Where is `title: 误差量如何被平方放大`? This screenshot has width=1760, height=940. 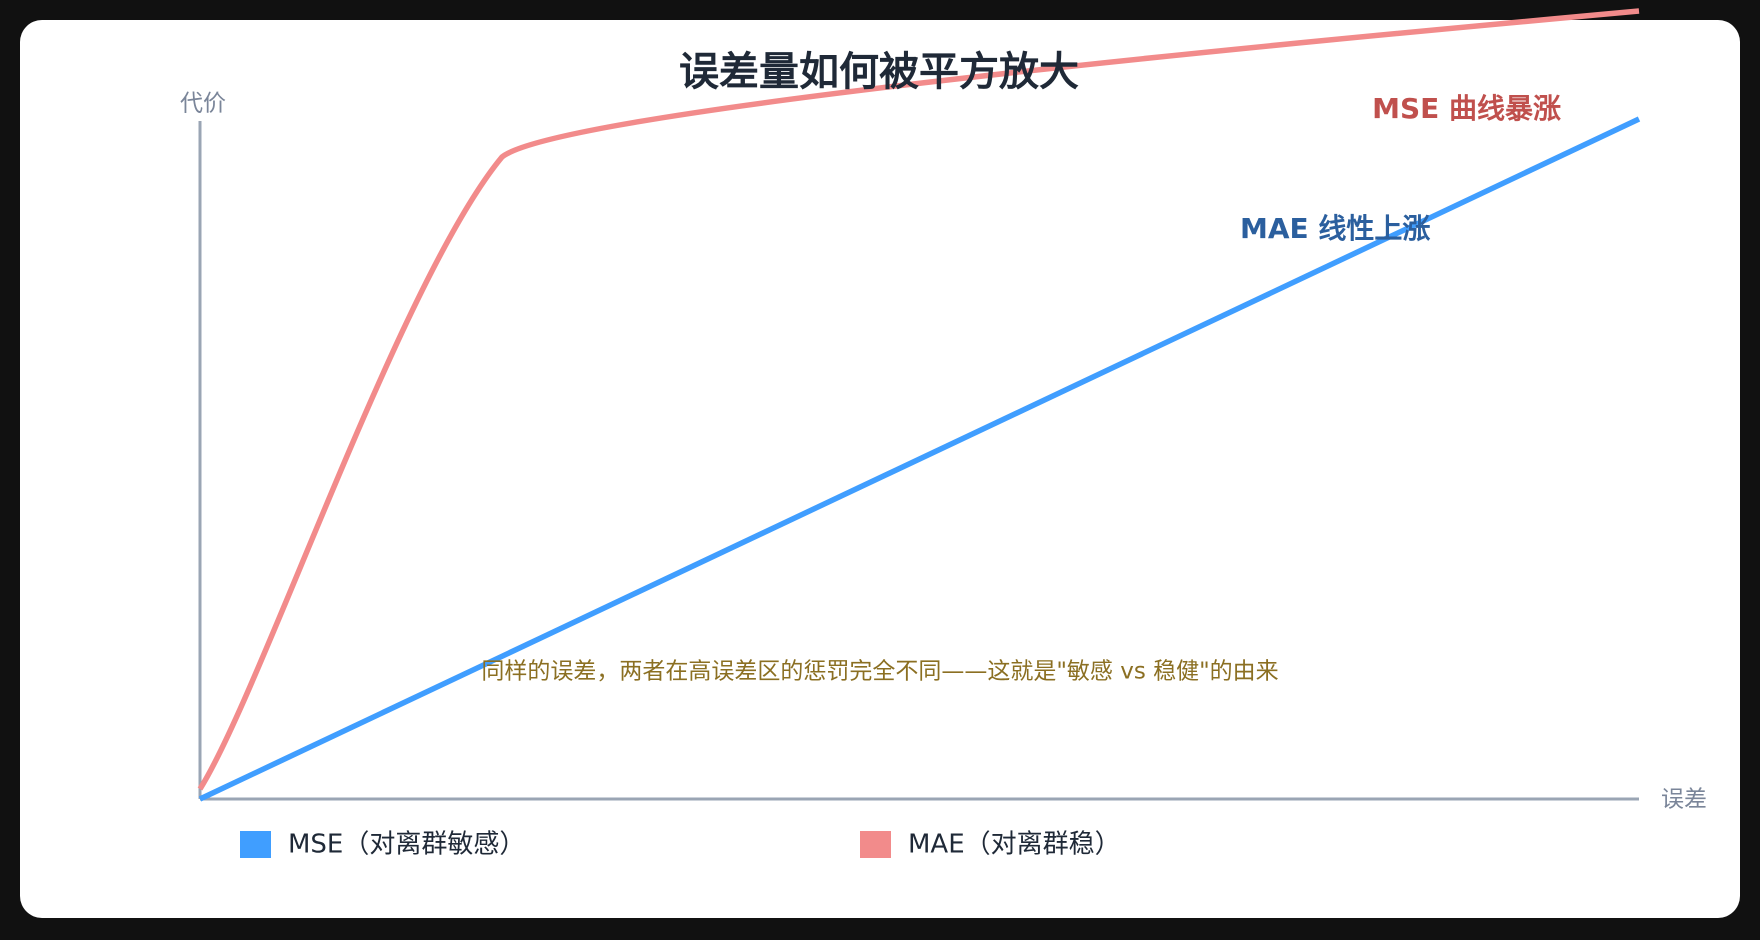
title: 误差量如何被平方放大 is located at coordinates (879, 72).